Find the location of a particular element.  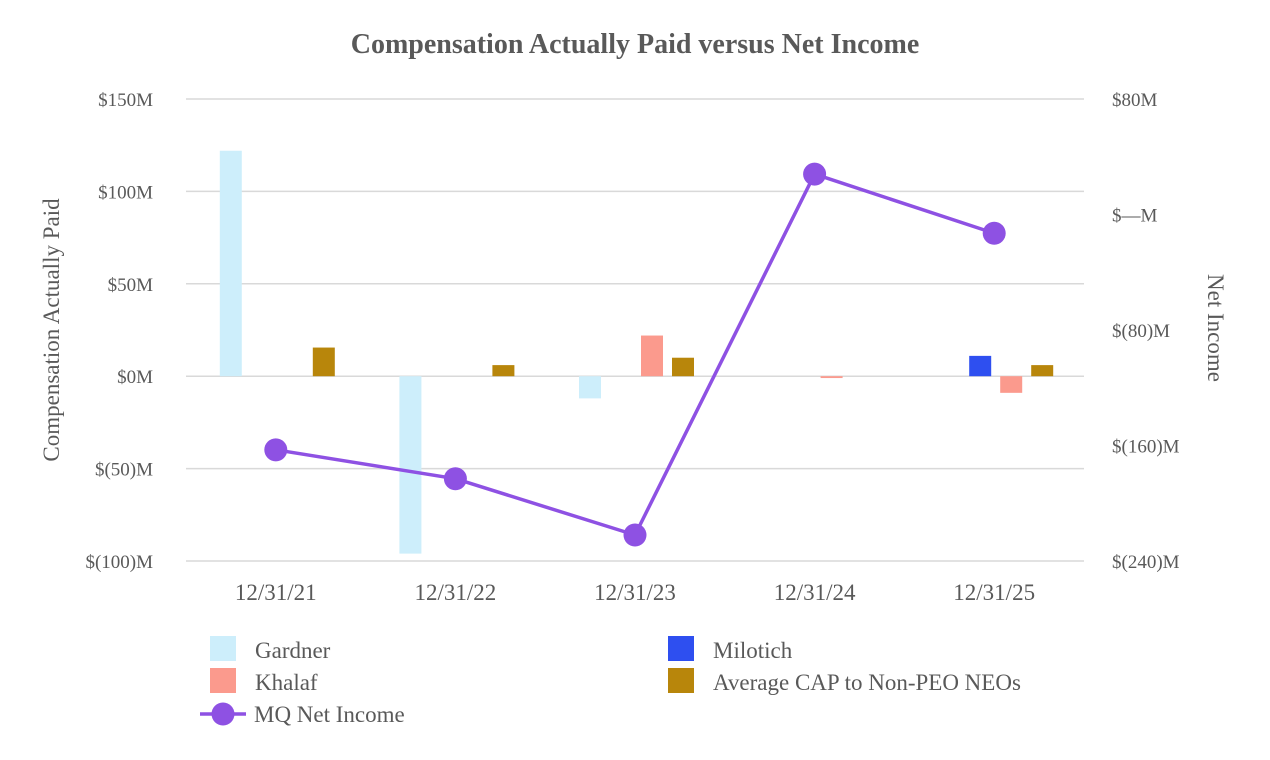

right-axis-ticks: $80M $—M $(80)M $(160)M $(240)M is located at coordinates (1146, 331).